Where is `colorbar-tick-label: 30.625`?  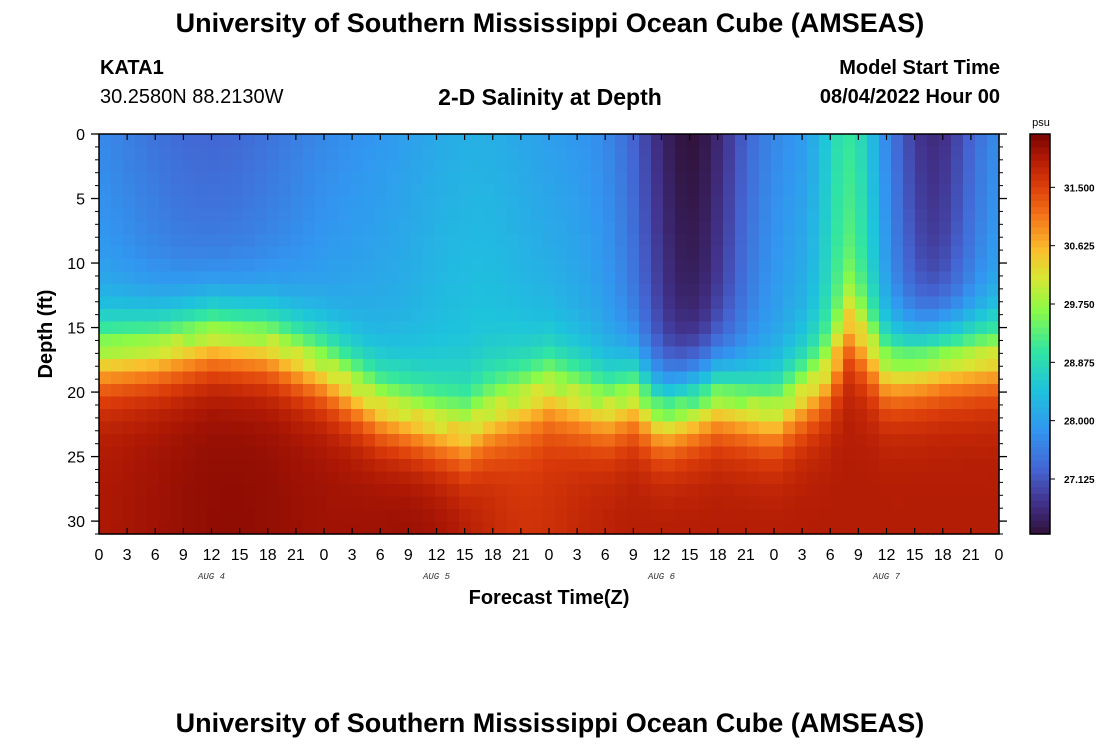 colorbar-tick-label: 30.625 is located at coordinates (1079, 247).